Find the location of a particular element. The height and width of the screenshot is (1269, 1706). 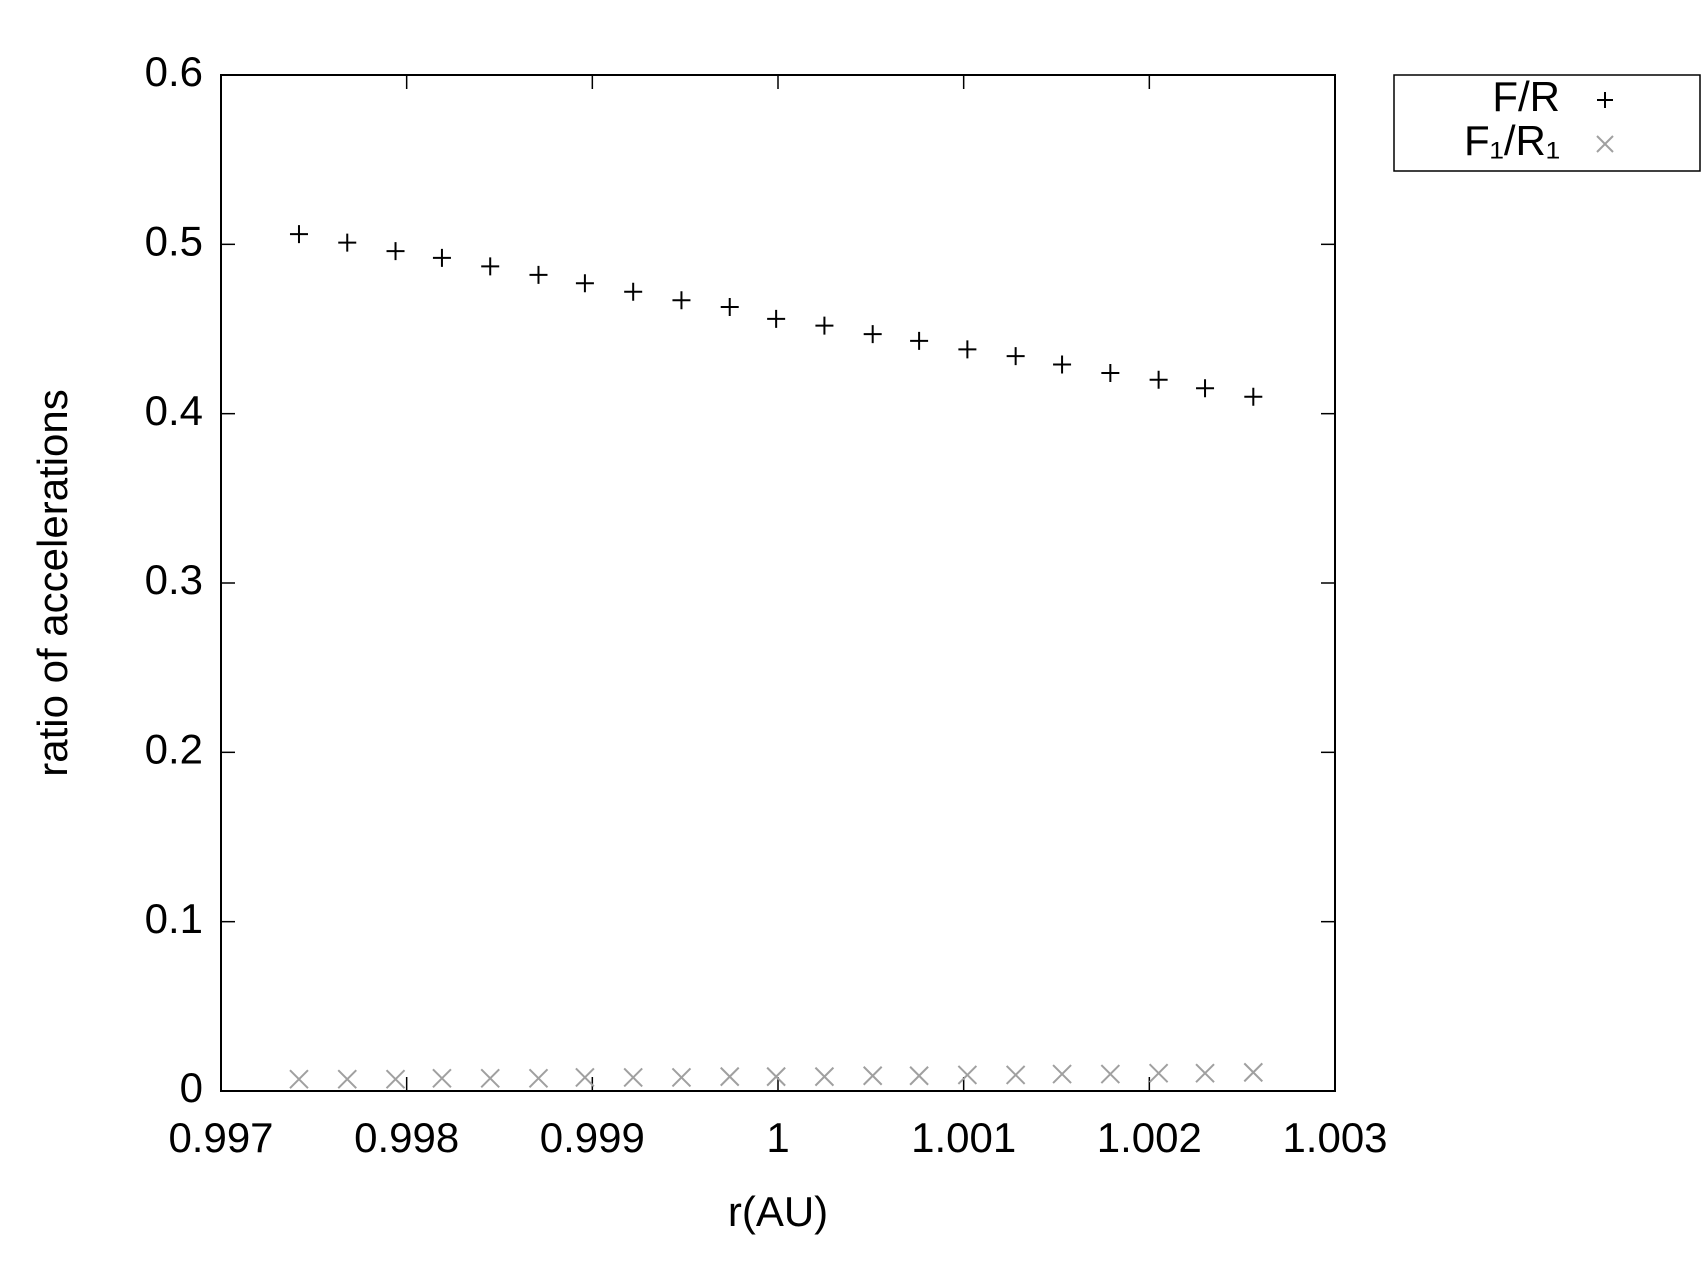

x-tick-label: 0.998 is located at coordinates (406, 1137).